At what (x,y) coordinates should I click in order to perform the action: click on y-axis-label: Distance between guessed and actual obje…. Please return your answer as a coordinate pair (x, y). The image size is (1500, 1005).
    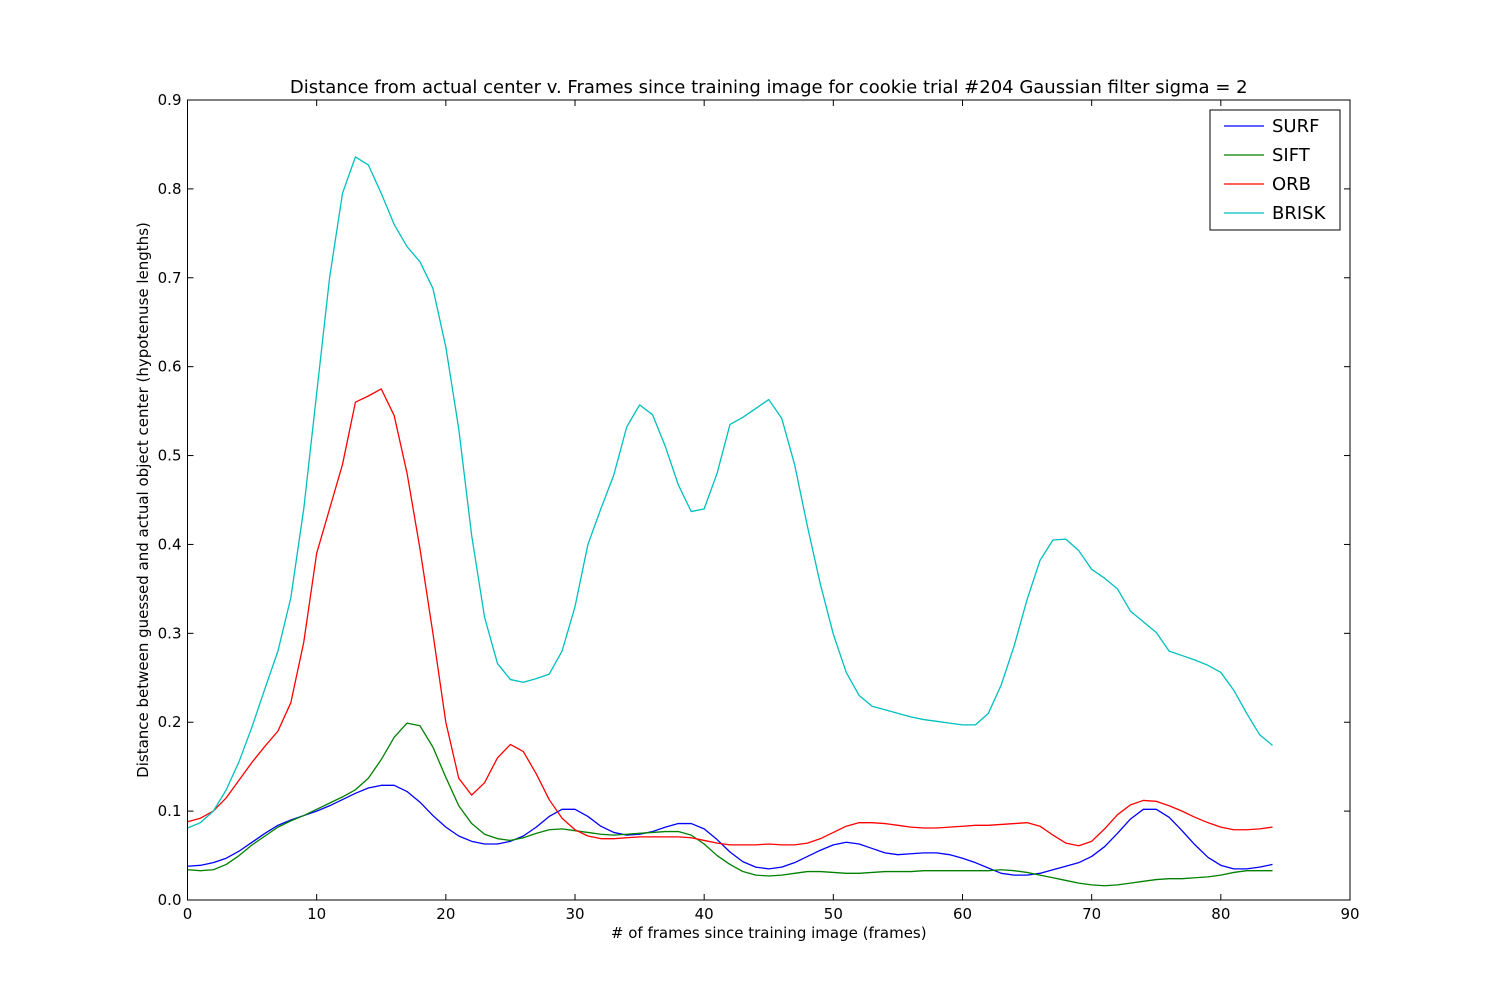
    Looking at the image, I should click on (143, 500).